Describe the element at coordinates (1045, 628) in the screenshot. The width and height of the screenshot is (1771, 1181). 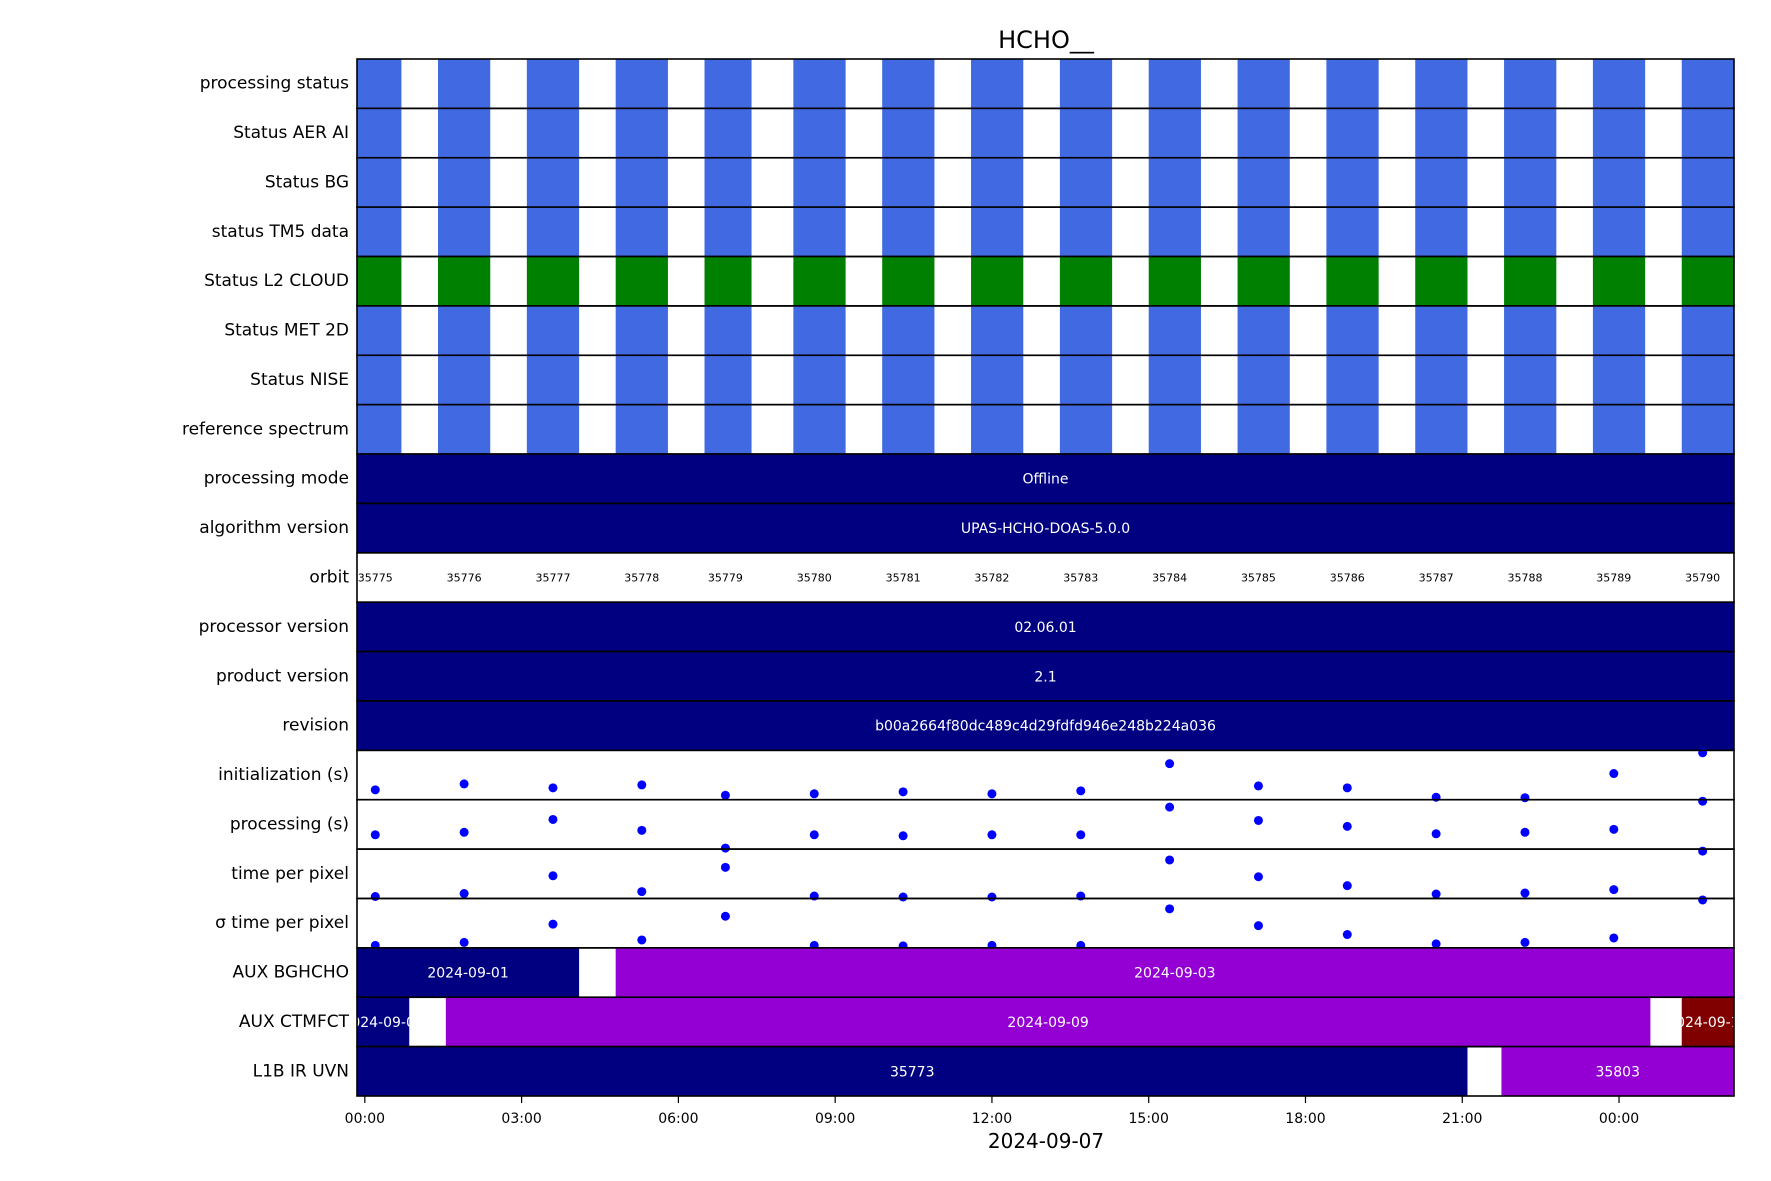
I see `segment-label: 02.06.01` at that location.